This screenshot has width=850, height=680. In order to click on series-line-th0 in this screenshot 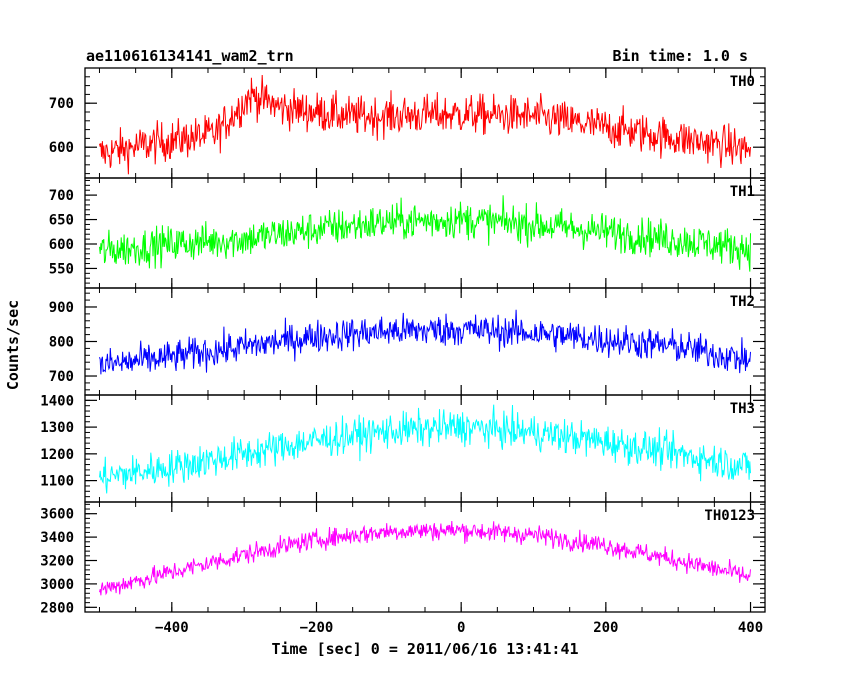, I will do `click(425, 124)`.